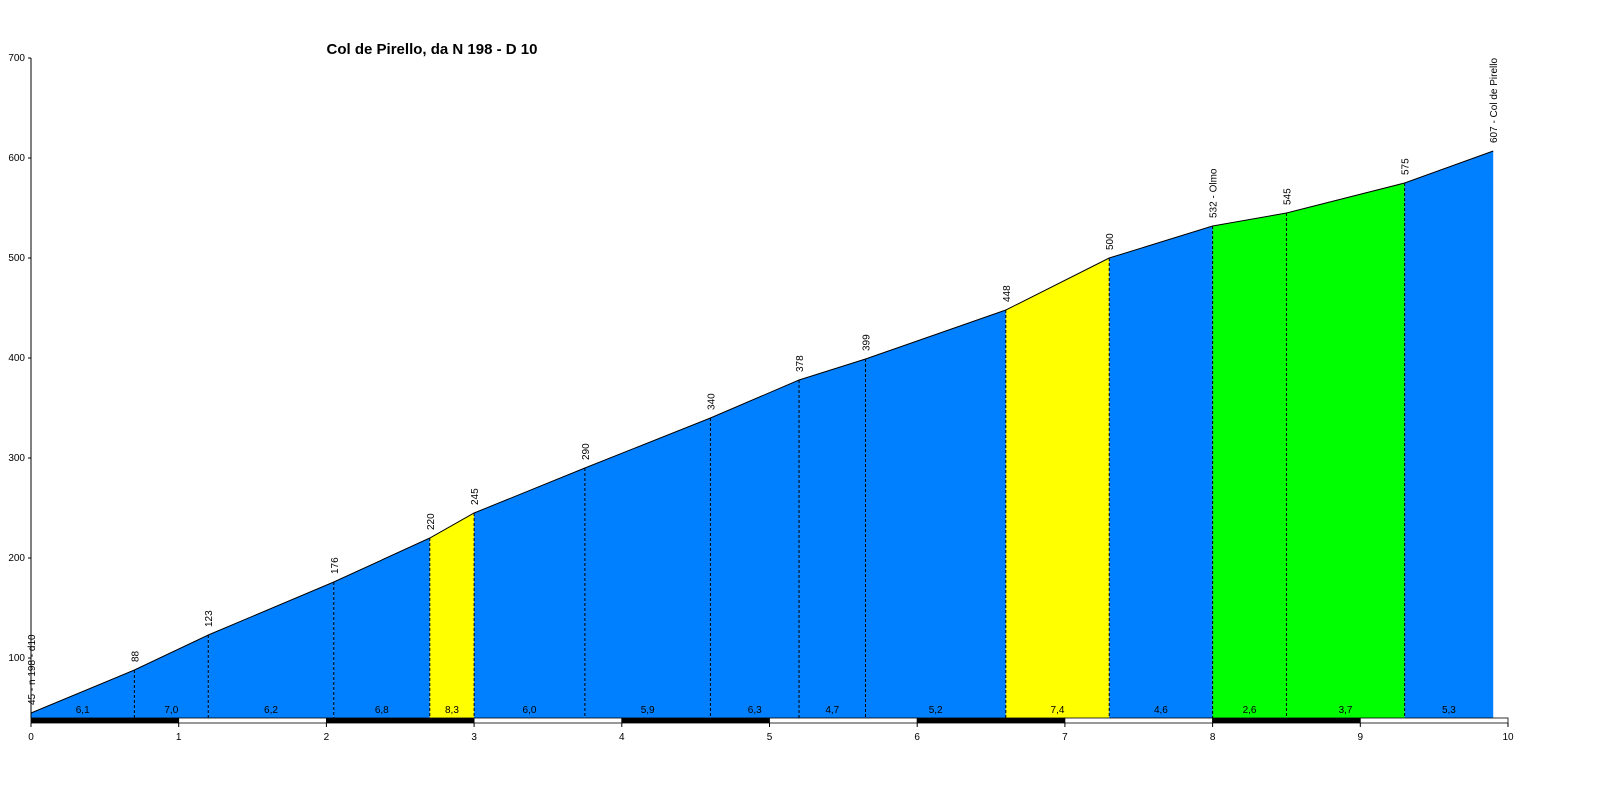 The width and height of the screenshot is (1600, 800). I want to click on gradient-label: 7,0, so click(171, 710).